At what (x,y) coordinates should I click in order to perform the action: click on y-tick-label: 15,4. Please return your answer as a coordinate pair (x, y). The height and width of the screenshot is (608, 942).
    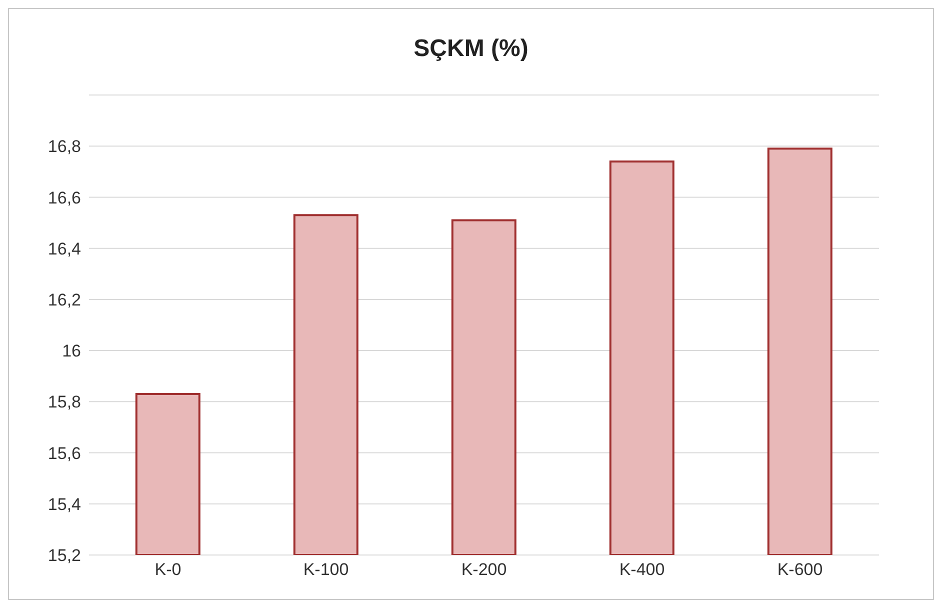
    Looking at the image, I should click on (64, 504).